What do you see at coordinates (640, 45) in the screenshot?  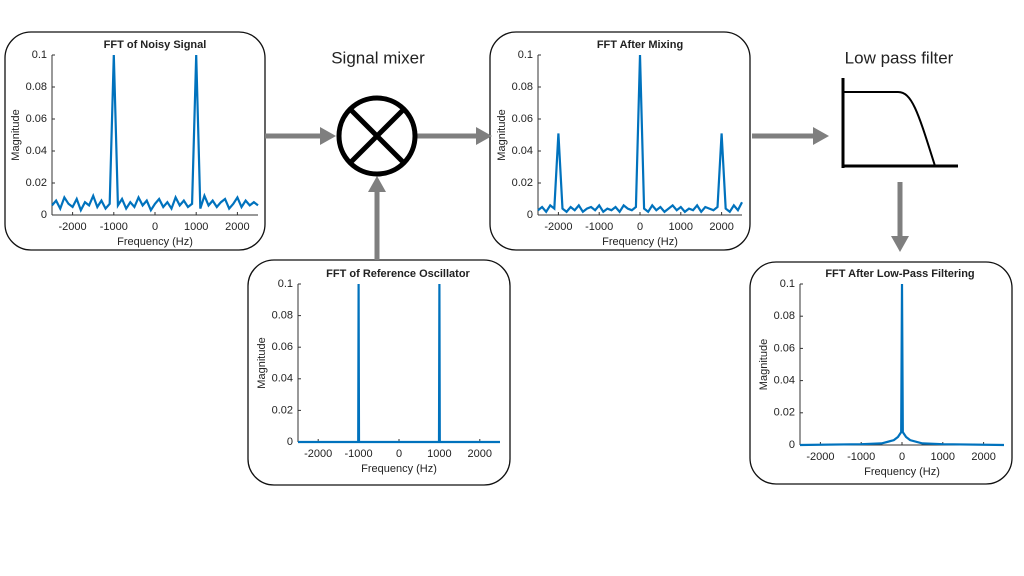 I see `chart-title: FFT After Mixing` at bounding box center [640, 45].